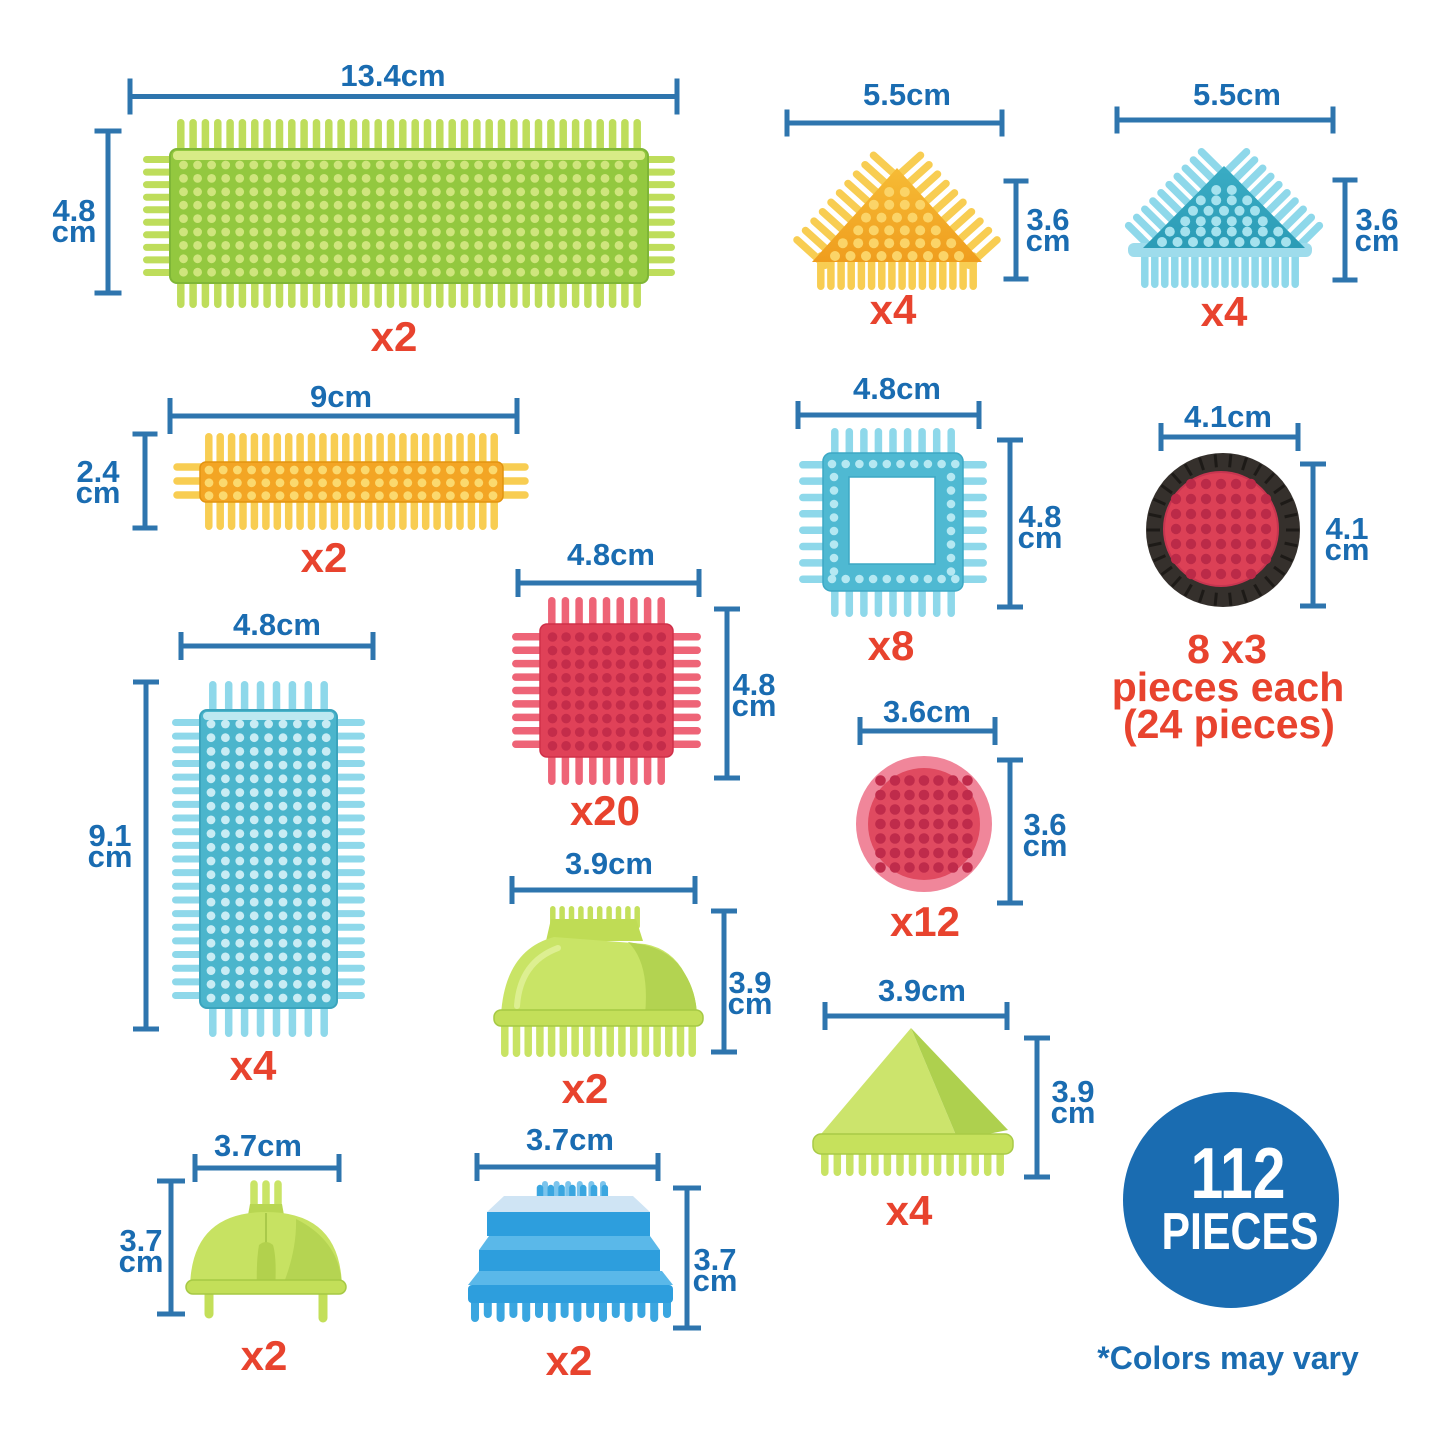  Describe the element at coordinates (925, 921) in the screenshot. I see `svg-text: x12` at that location.